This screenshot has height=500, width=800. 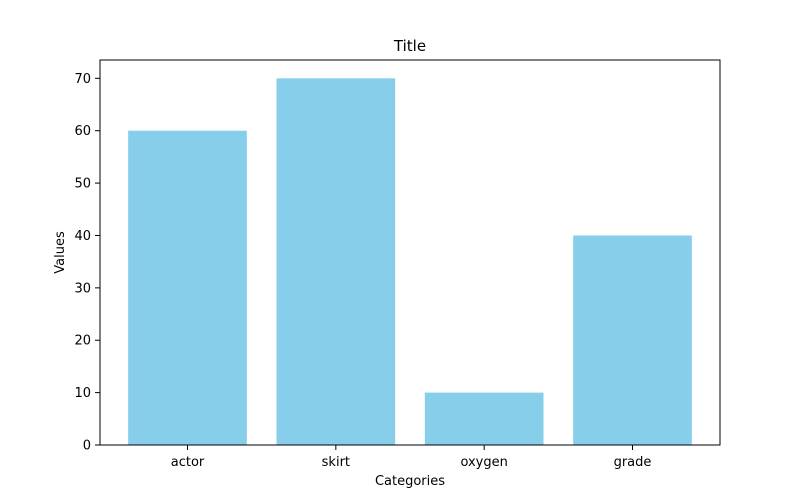 What do you see at coordinates (82, 236) in the screenshot?
I see `y-tick-label: 40` at bounding box center [82, 236].